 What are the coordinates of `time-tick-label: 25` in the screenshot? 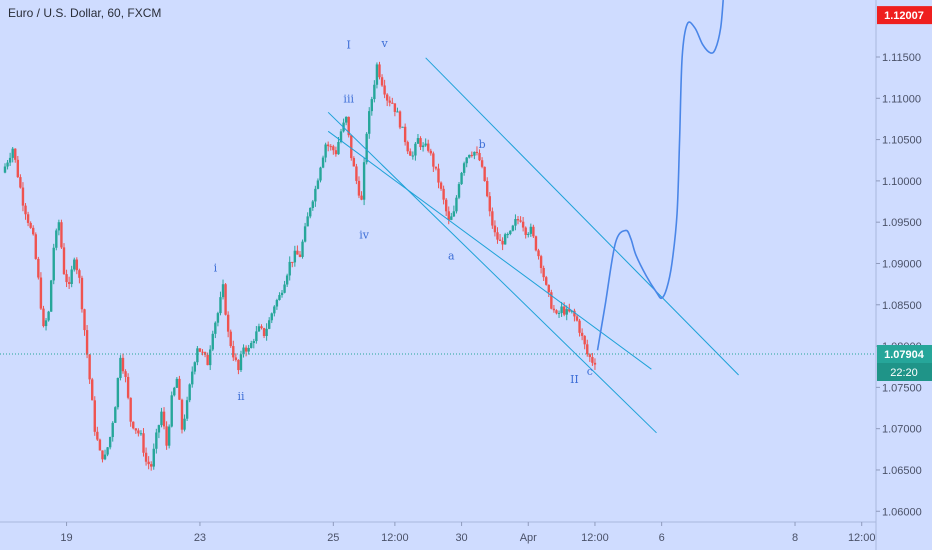 It's located at (333, 538).